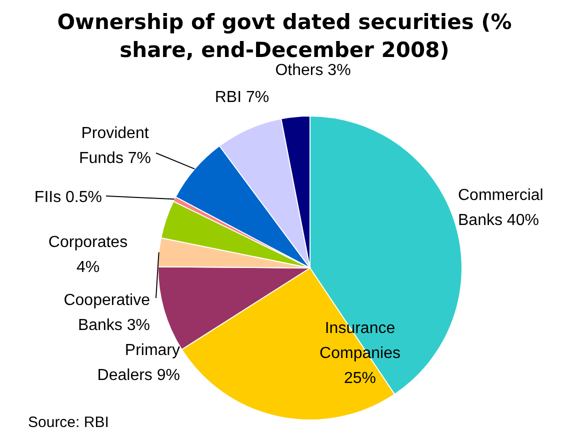  I want to click on data-label: 25%, so click(360, 378).